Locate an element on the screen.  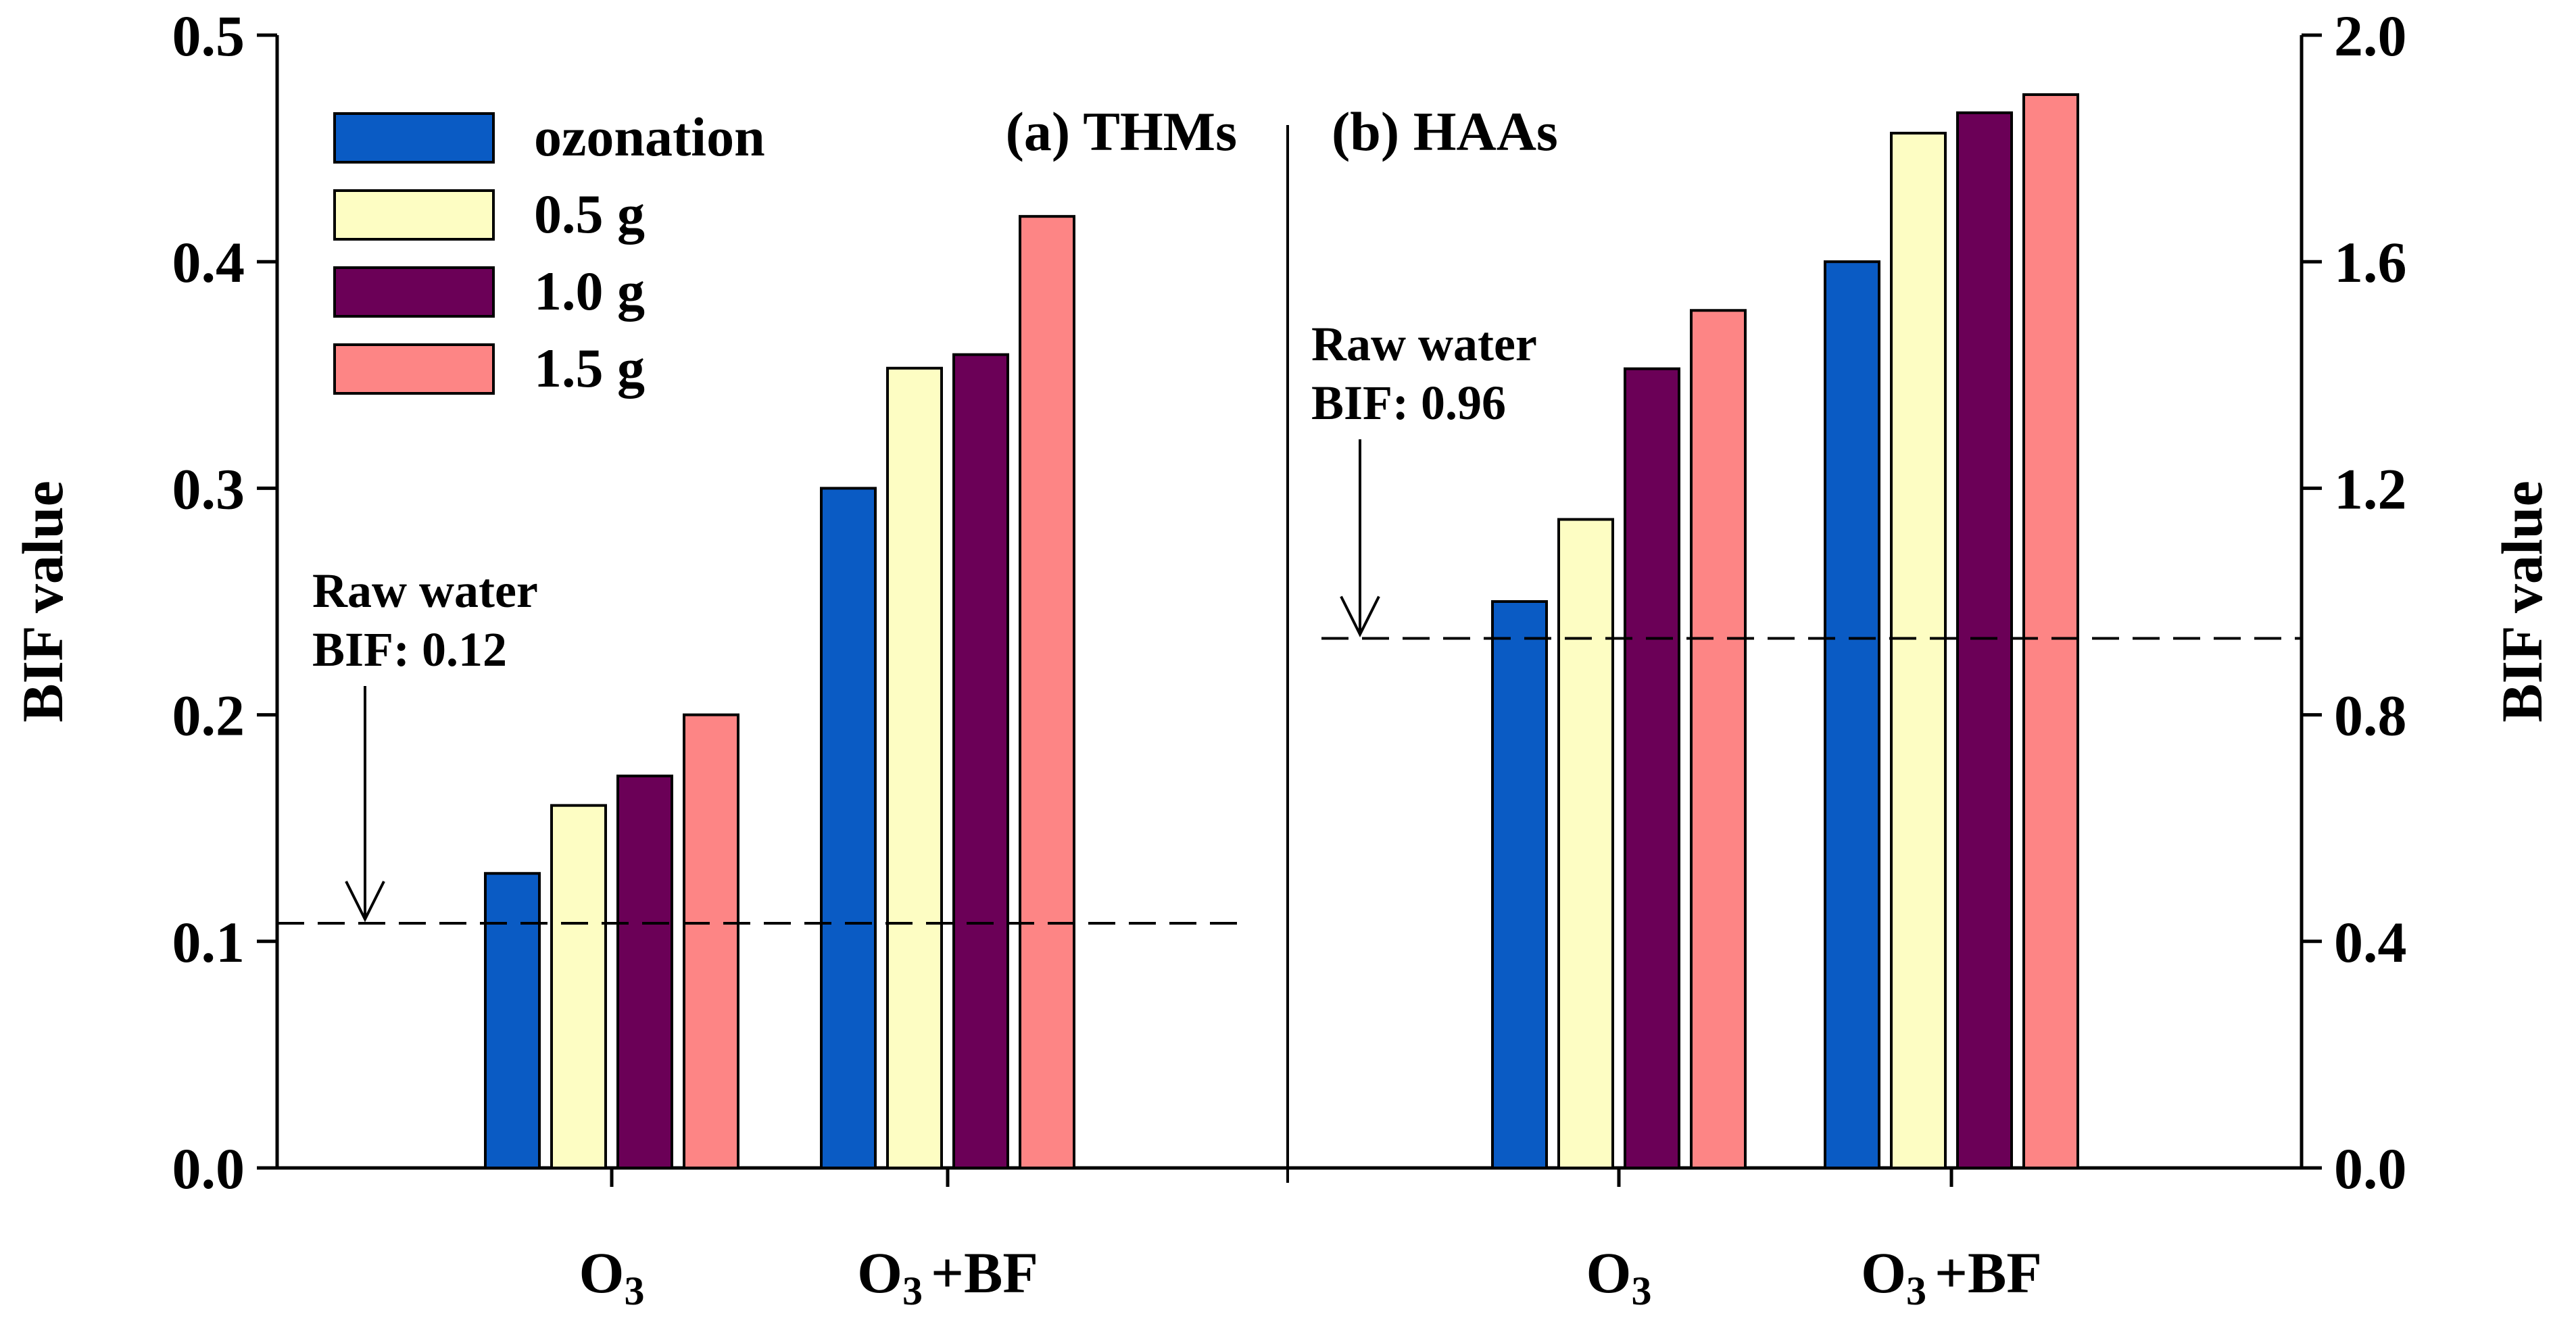
y-tick-label: 1.2 is located at coordinates (2370, 488).